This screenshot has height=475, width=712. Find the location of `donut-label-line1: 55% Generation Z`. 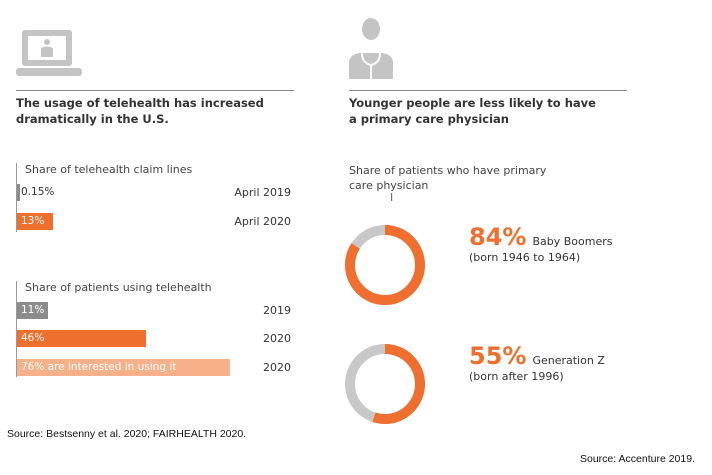

donut-label-line1: 55% Generation Z is located at coordinates (537, 356).